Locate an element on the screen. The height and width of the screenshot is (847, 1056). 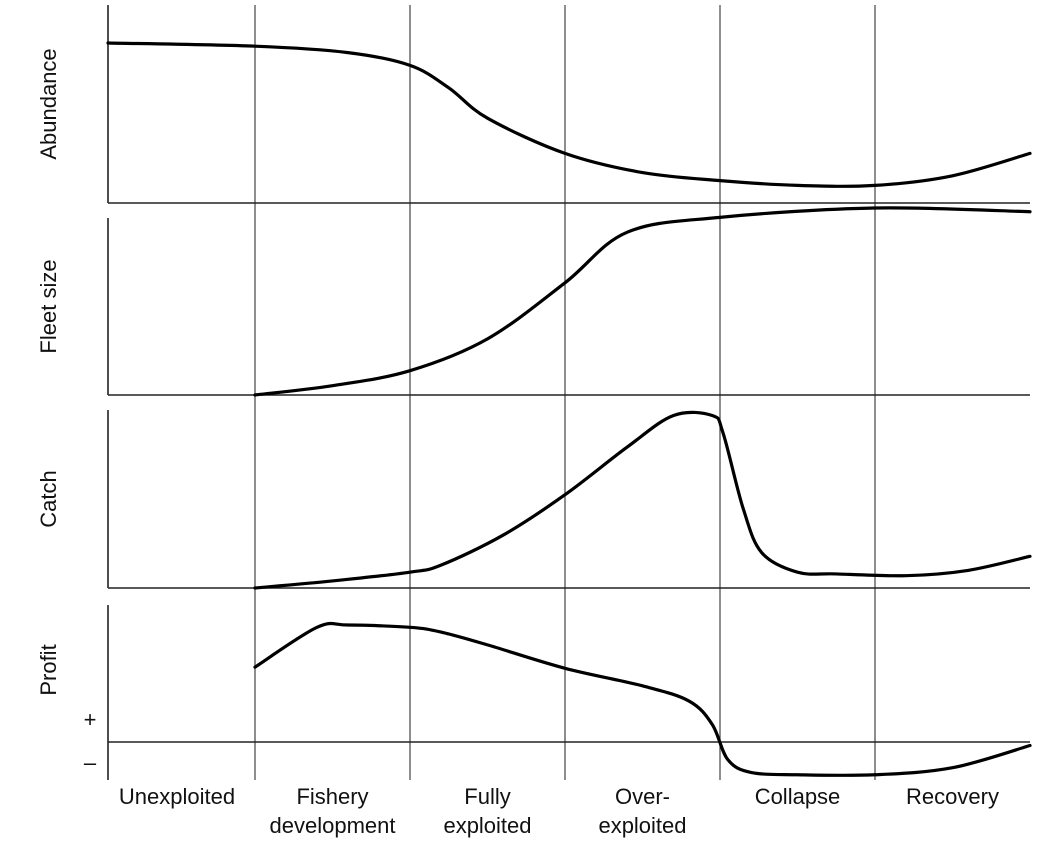
minus-sign: – is located at coordinates (90, 762).